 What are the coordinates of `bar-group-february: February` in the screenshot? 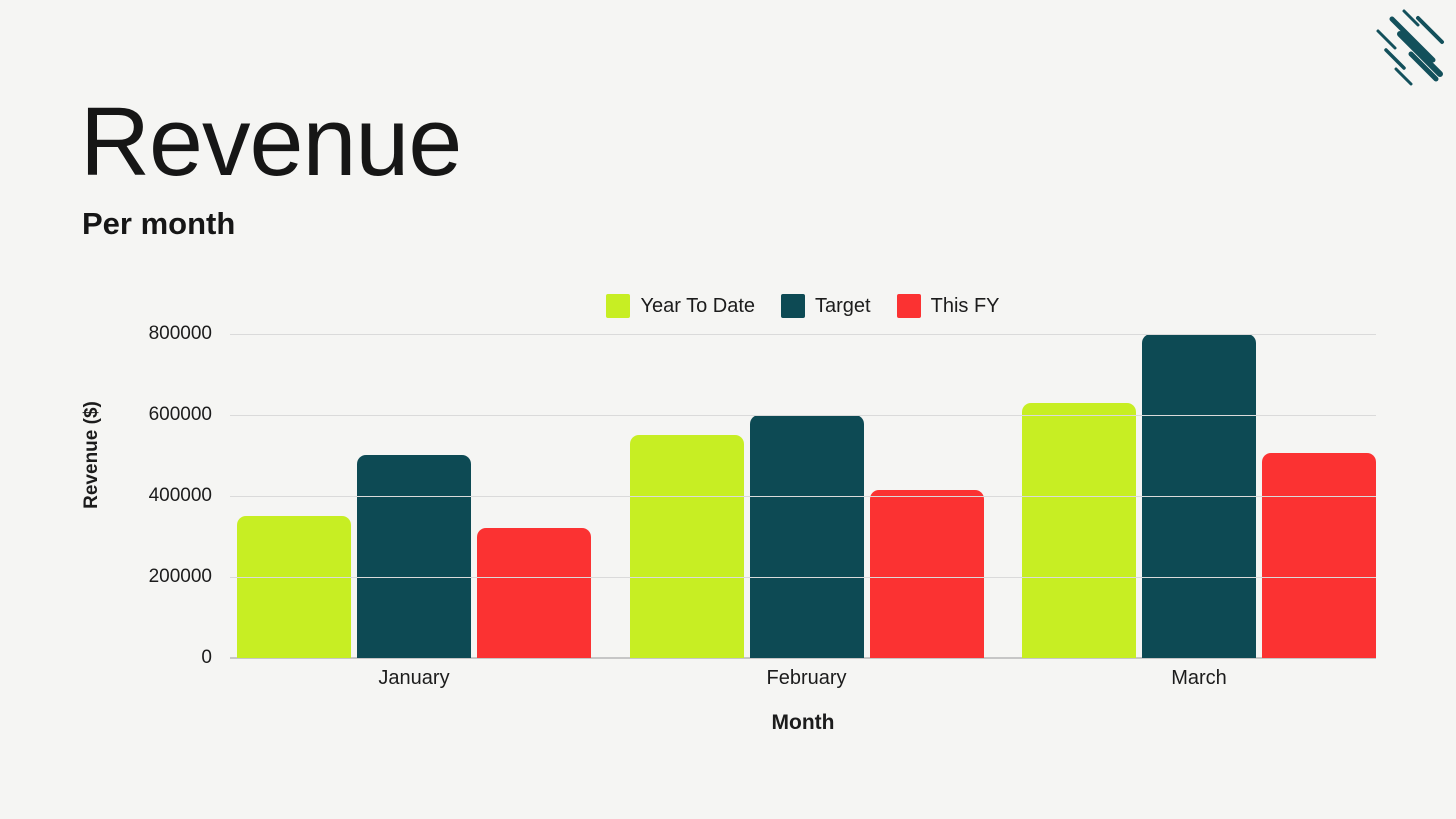 It's located at (806, 511).